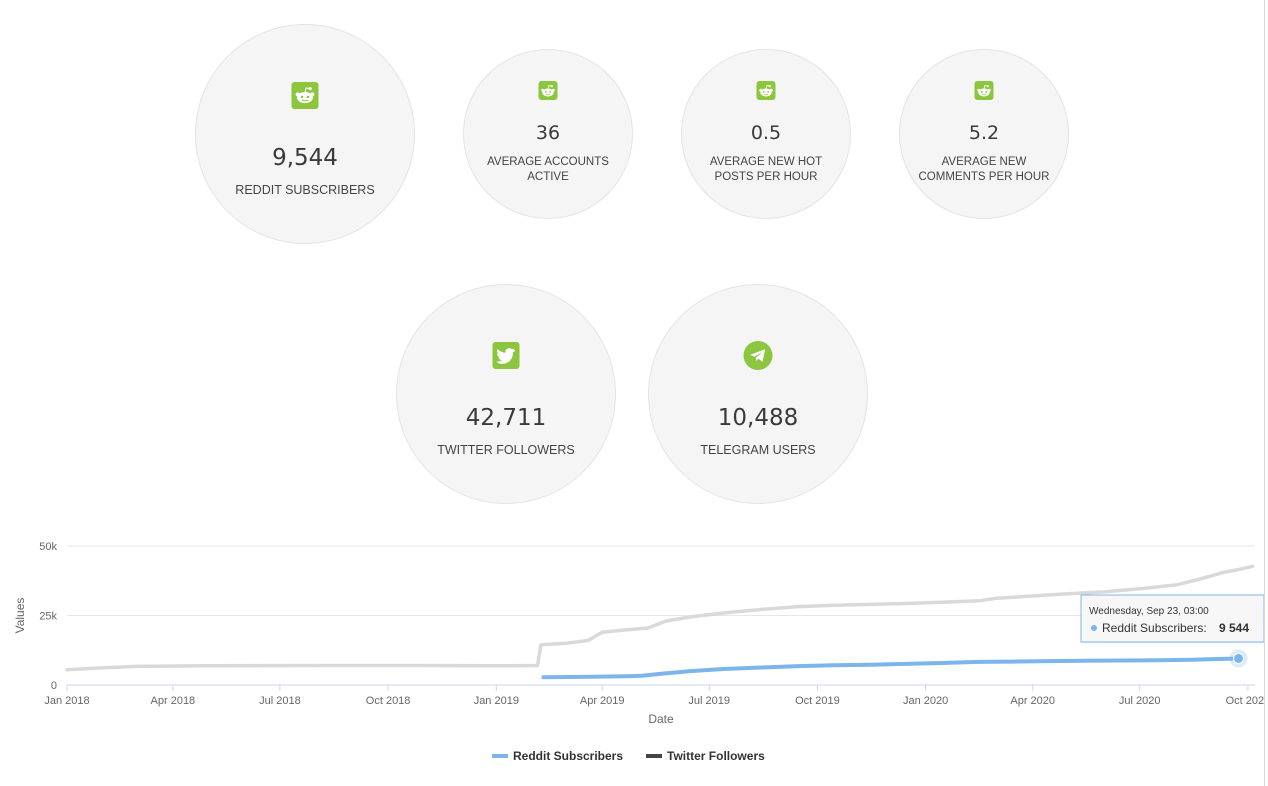  I want to click on y-tick-label: 25k, so click(48, 617).